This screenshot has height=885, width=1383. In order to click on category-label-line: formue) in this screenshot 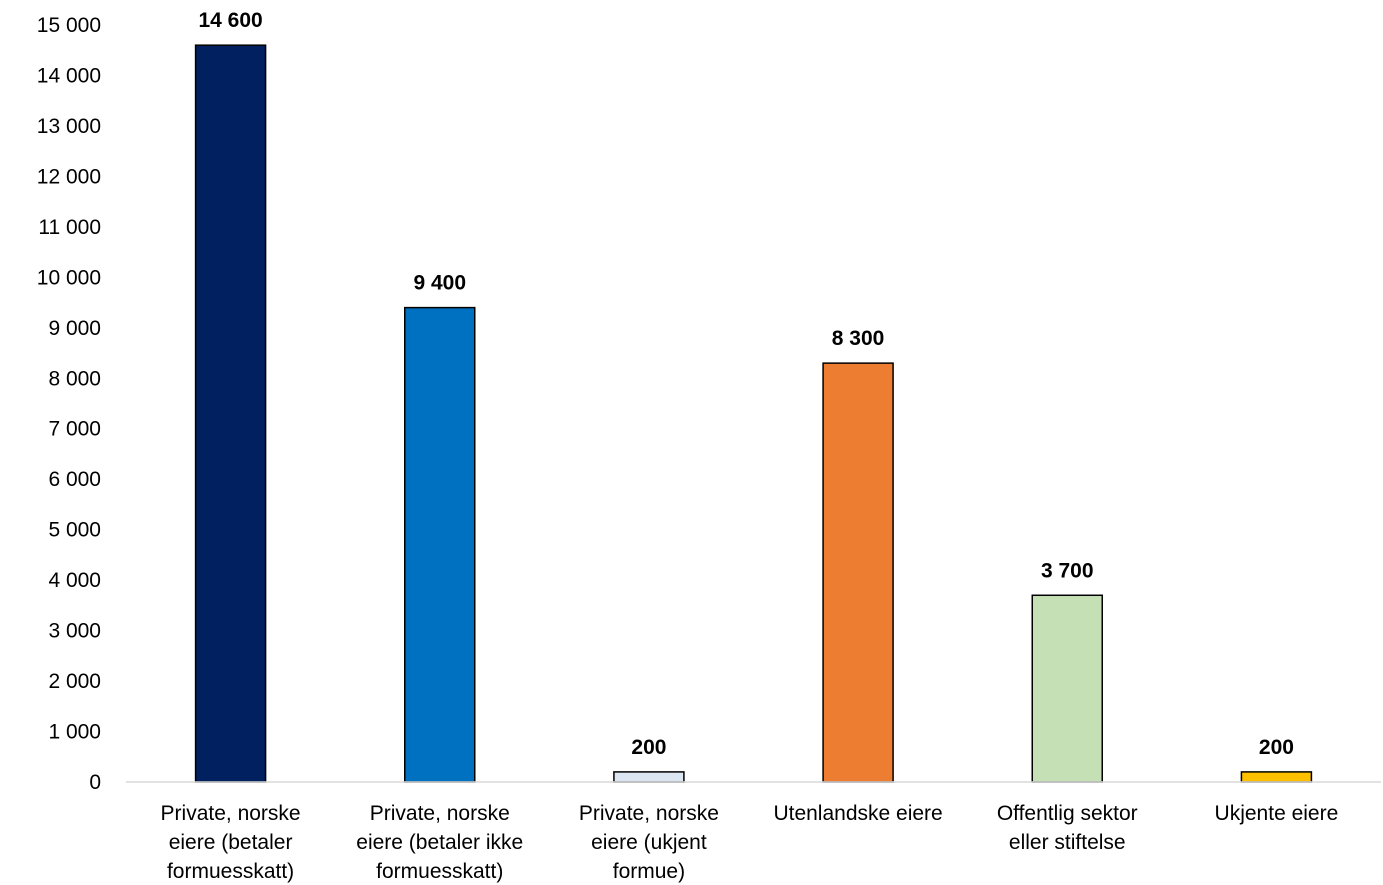, I will do `click(649, 871)`.